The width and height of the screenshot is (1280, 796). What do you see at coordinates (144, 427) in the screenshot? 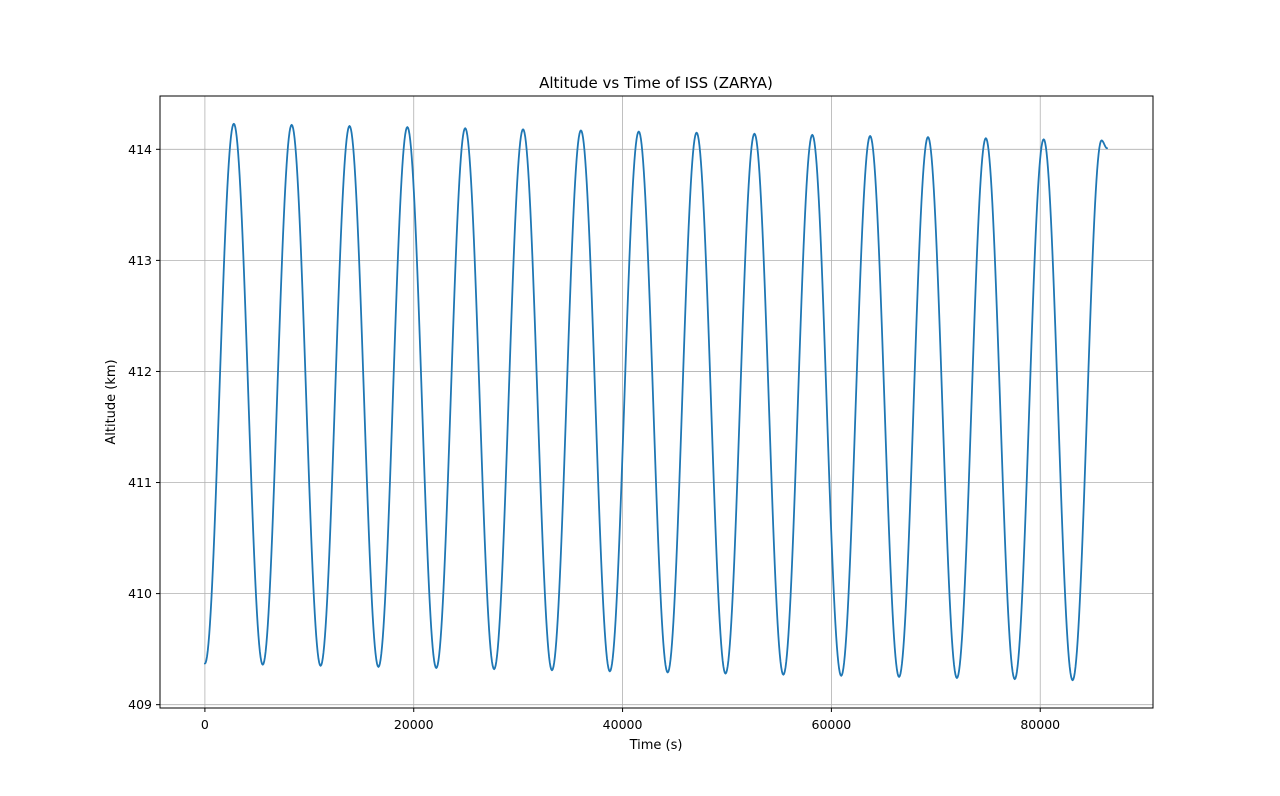
I see `y-axis-ticks: 409 410 411 412 413 414` at bounding box center [144, 427].